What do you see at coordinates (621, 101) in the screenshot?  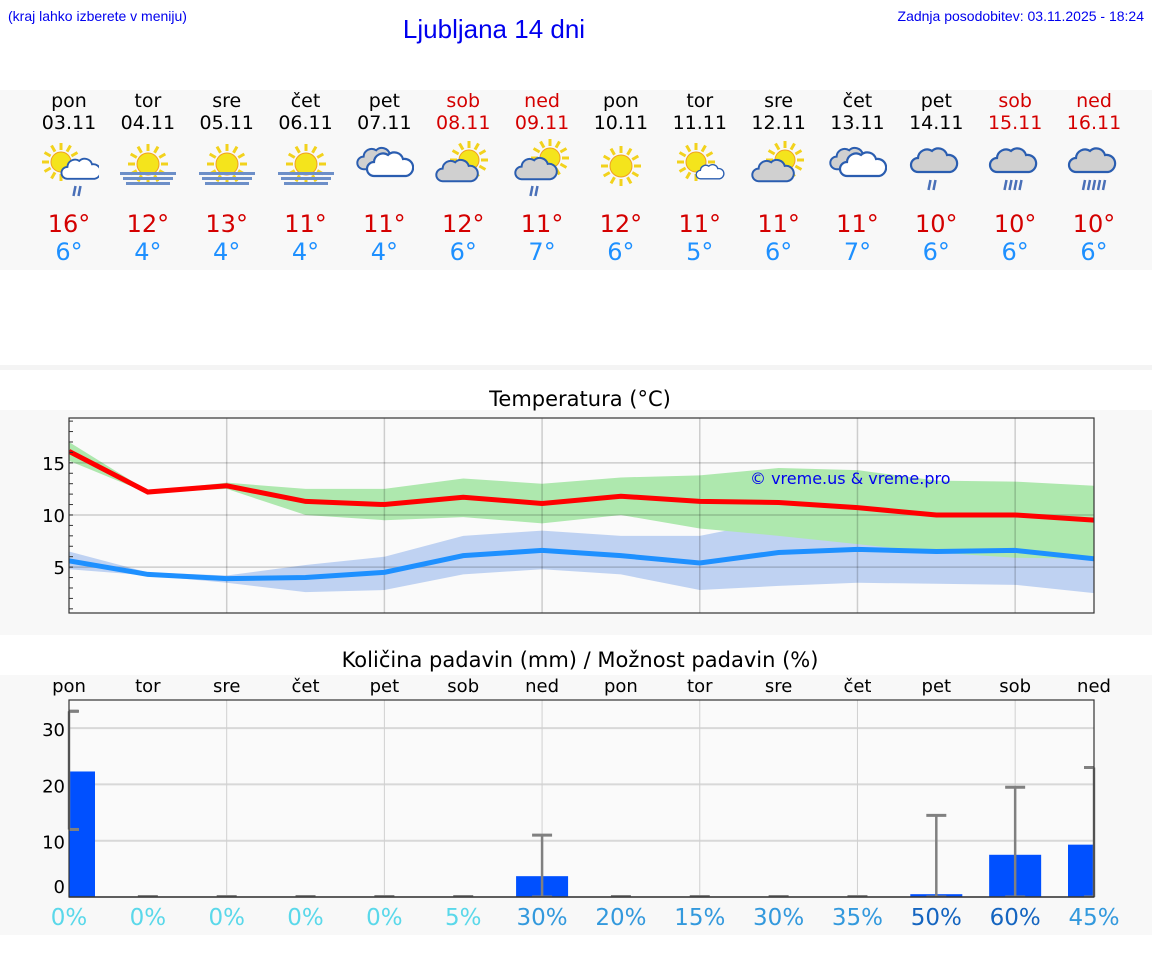 I see `day-name: pon` at bounding box center [621, 101].